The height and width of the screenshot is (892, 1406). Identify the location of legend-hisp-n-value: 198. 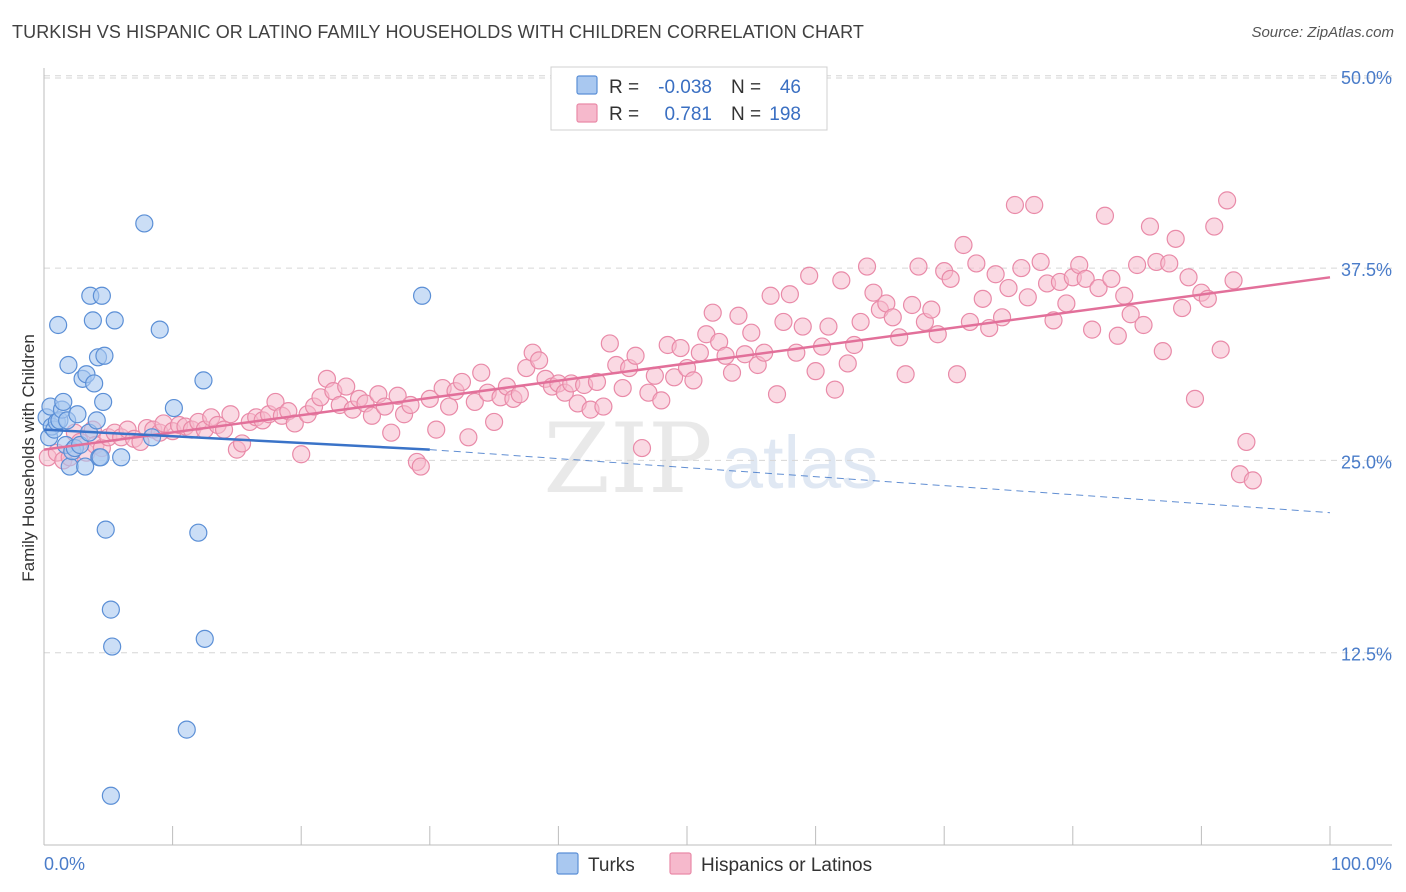
(785, 114).